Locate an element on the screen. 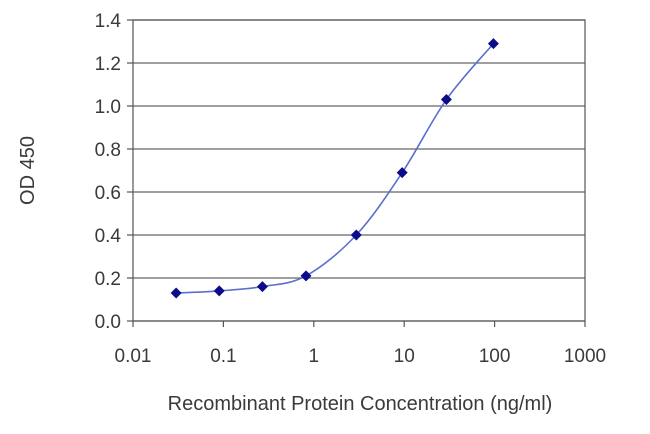  y-tick-label: 0.8 is located at coordinates (108, 150).